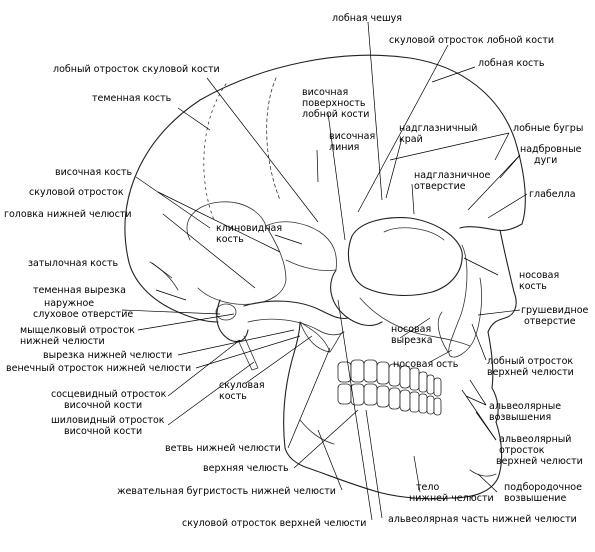 Image resolution: width=595 pixels, height=552 pixels. What do you see at coordinates (550, 321) in the screenshot?
I see `label-piriform-aperture-2: отверстие` at bounding box center [550, 321].